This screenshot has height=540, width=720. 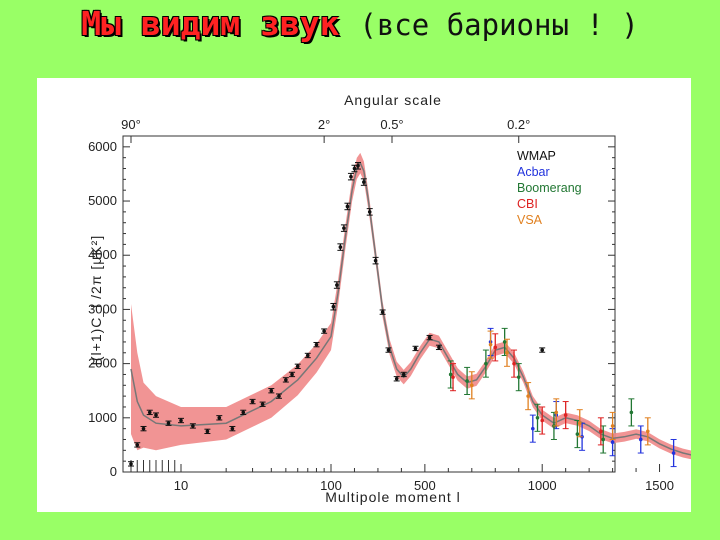 What do you see at coordinates (425, 485) in the screenshot?
I see `x-tick-label: 500` at bounding box center [425, 485].